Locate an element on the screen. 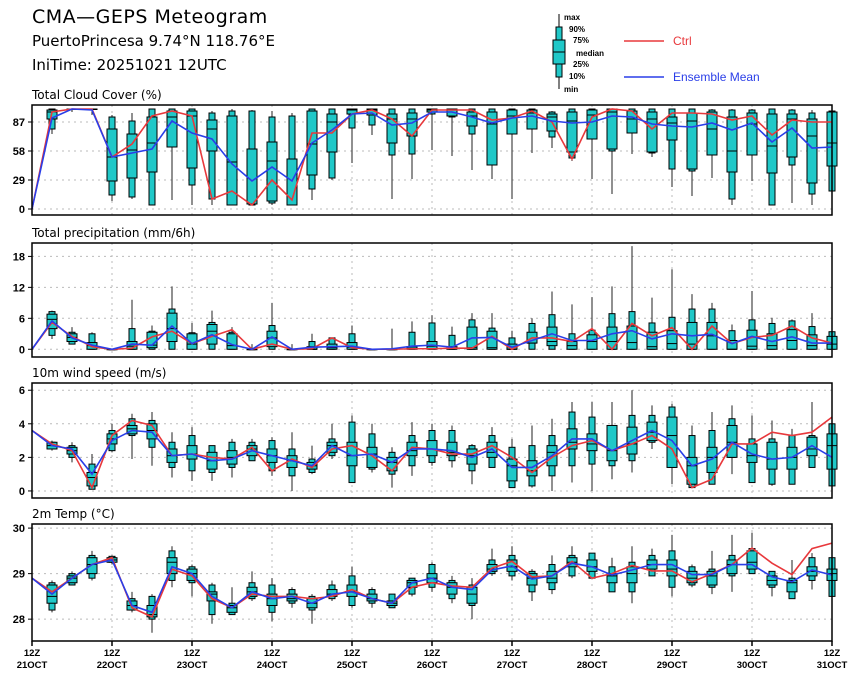 The image size is (860, 680). y-tick-label: 29 is located at coordinates (19, 181).